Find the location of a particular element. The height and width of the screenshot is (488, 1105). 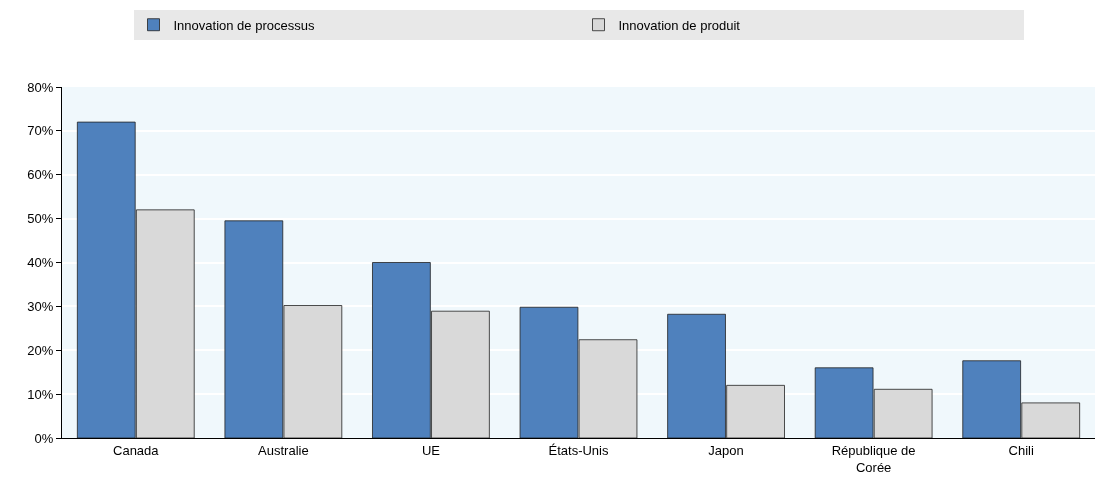

legend-label: Innovation de processus is located at coordinates (244, 25).